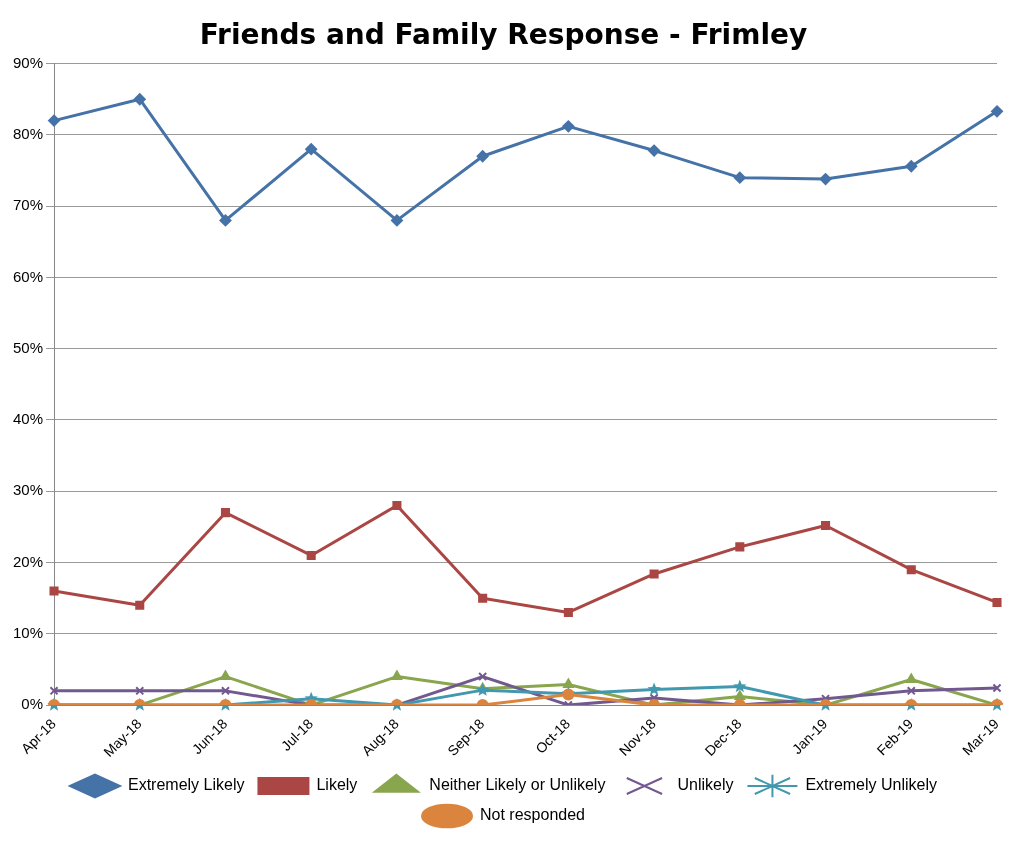  What do you see at coordinates (337, 785) in the screenshot?
I see `legend-label: Likely` at bounding box center [337, 785].